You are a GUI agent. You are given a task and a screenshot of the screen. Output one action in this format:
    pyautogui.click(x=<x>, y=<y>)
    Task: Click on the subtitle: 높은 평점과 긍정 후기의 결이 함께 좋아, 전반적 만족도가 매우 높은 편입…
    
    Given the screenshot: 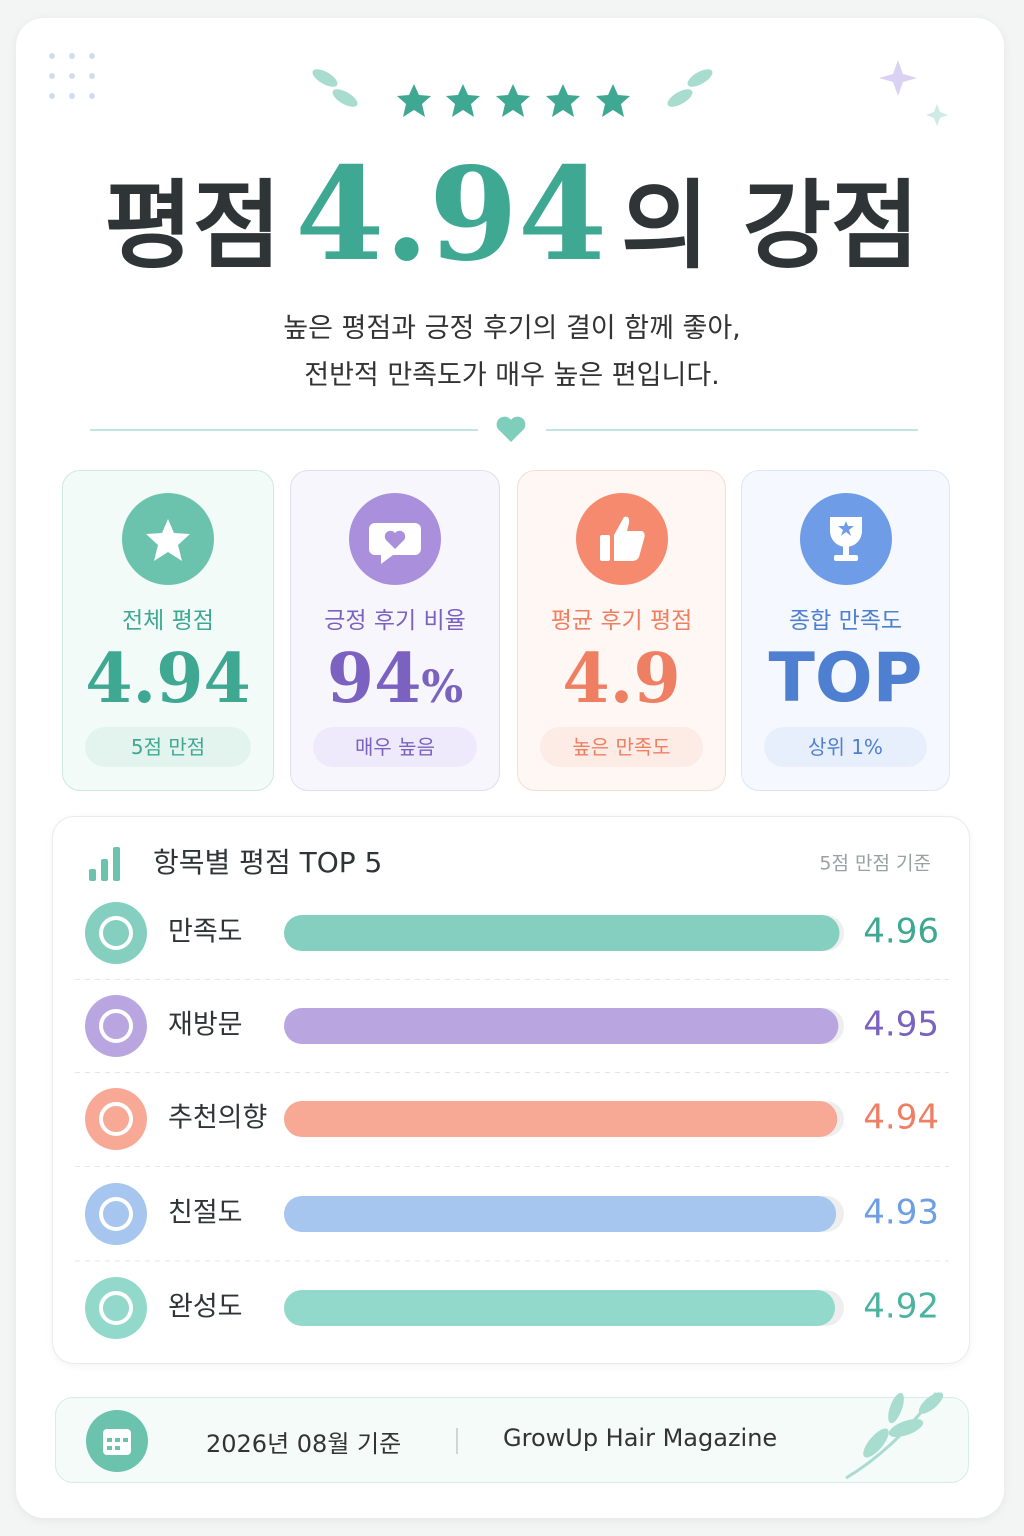 What is the action you would take?
    pyautogui.click(x=512, y=352)
    